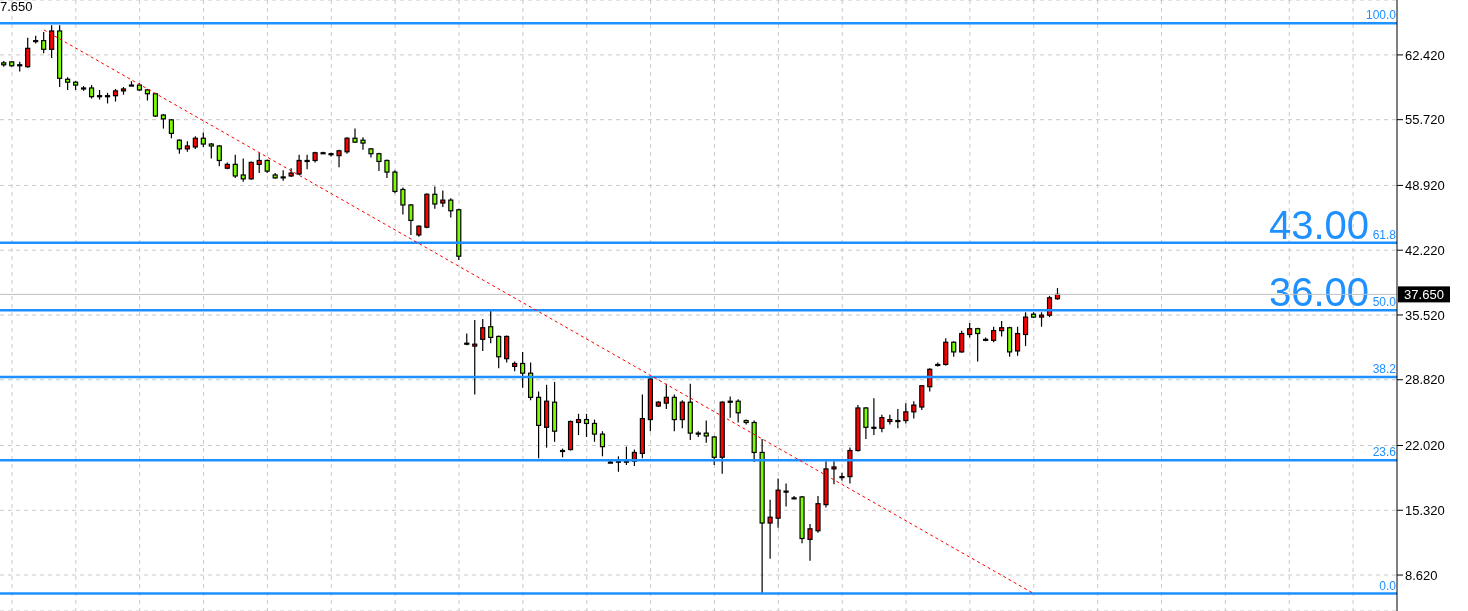 The image size is (1468, 611). I want to click on annotation: 0.0, so click(1388, 585).